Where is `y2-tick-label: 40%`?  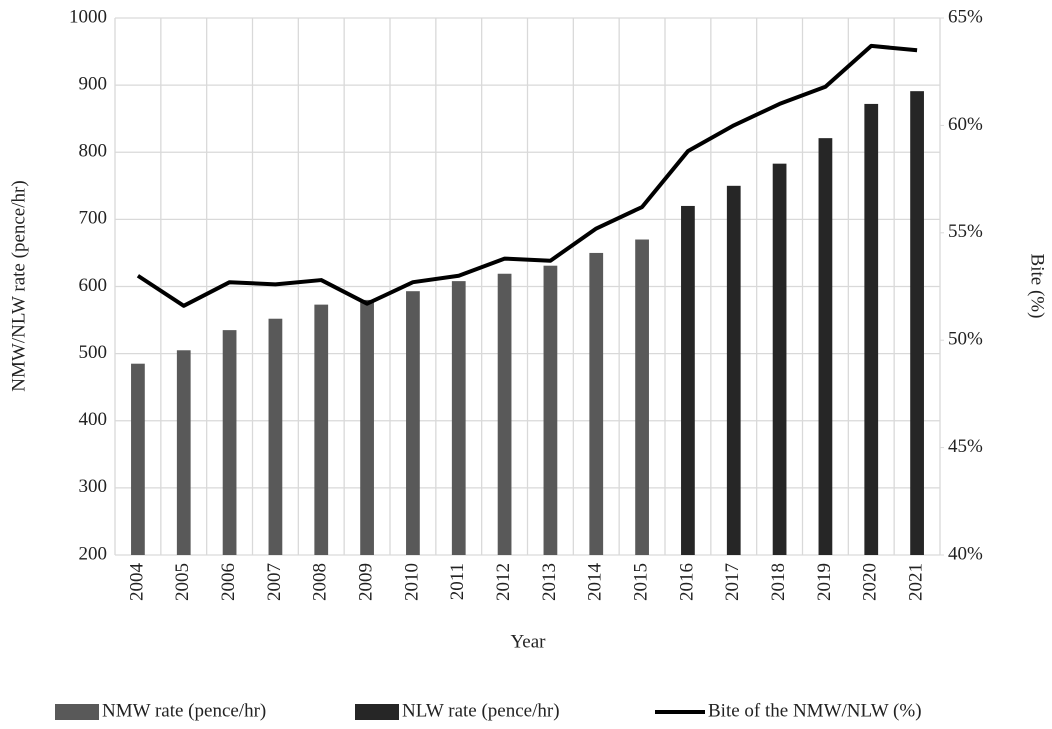
y2-tick-label: 40% is located at coordinates (965, 553).